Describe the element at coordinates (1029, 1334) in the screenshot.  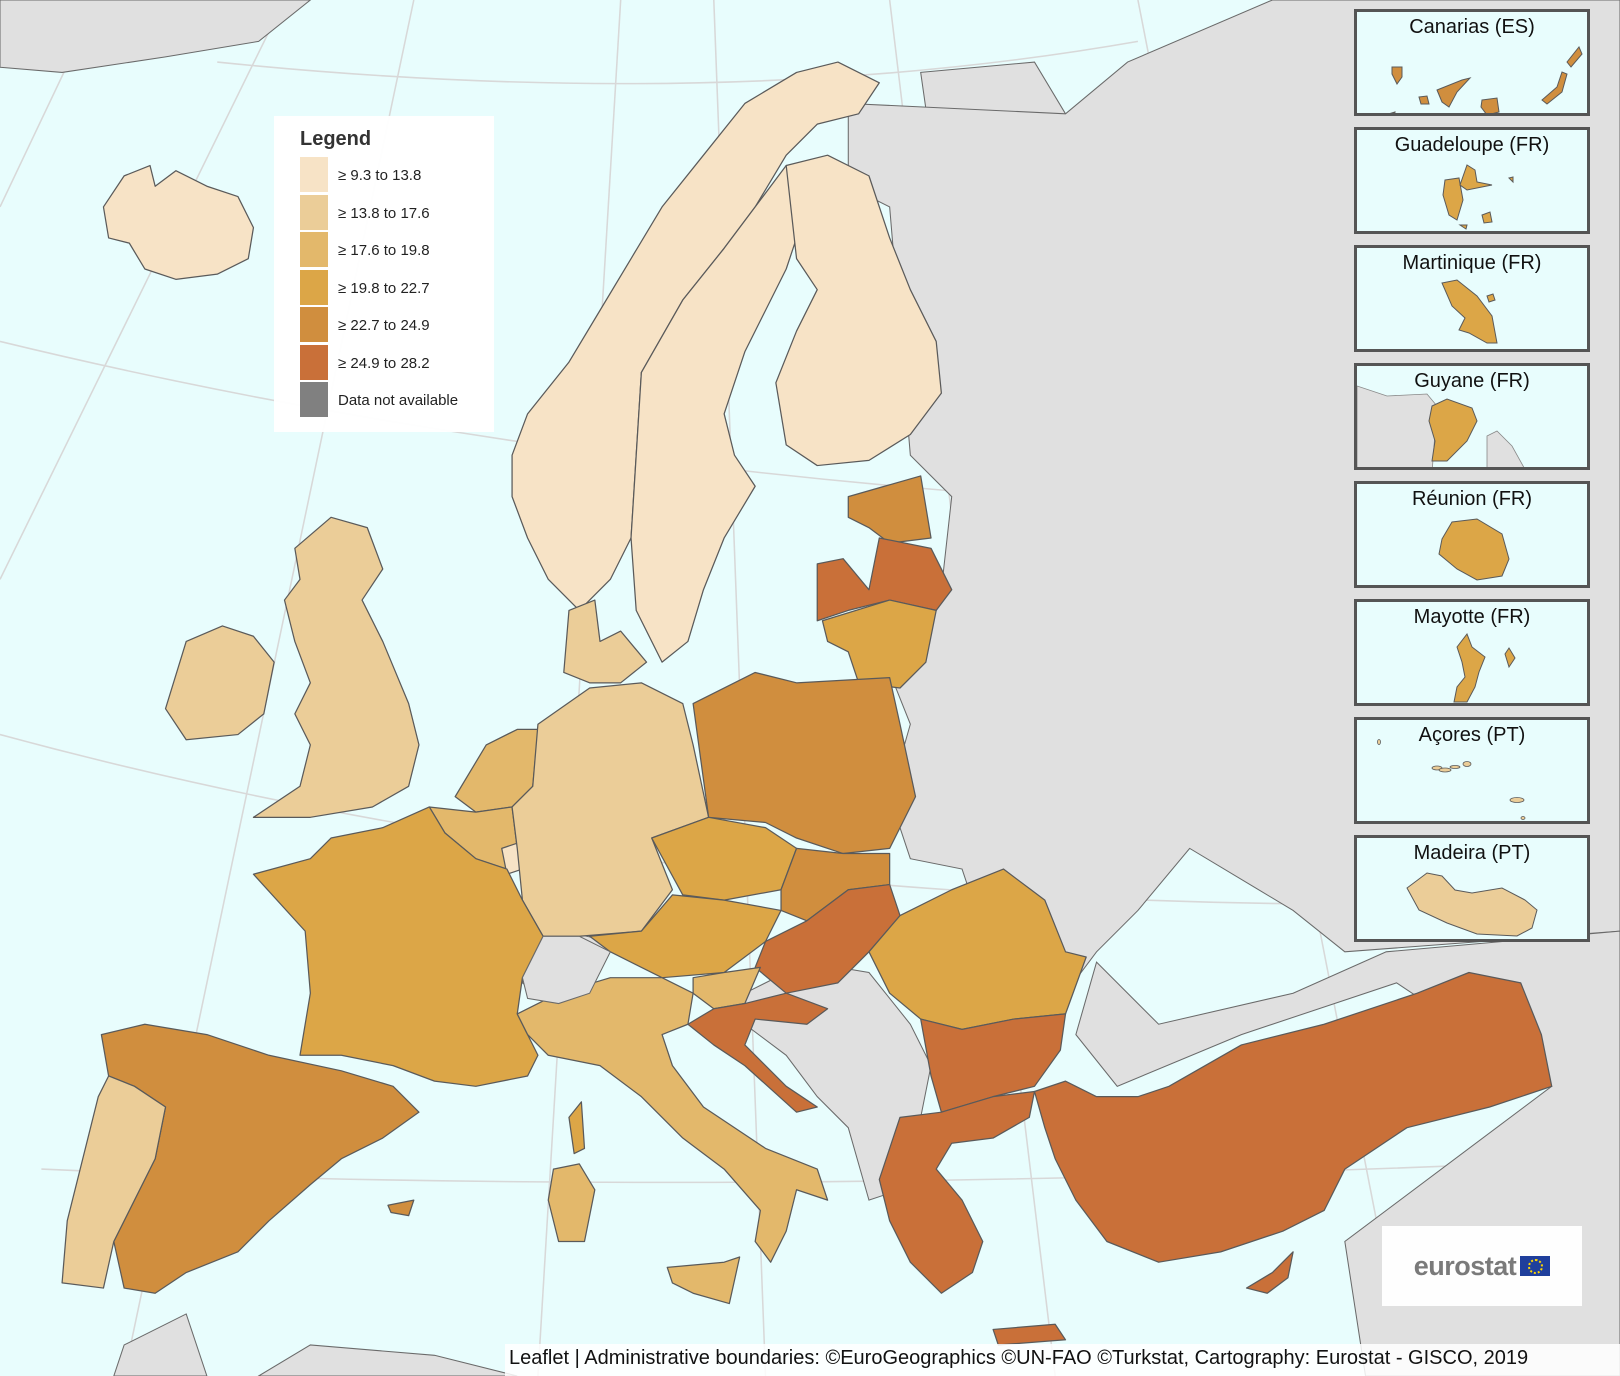
I see `region-crete` at that location.